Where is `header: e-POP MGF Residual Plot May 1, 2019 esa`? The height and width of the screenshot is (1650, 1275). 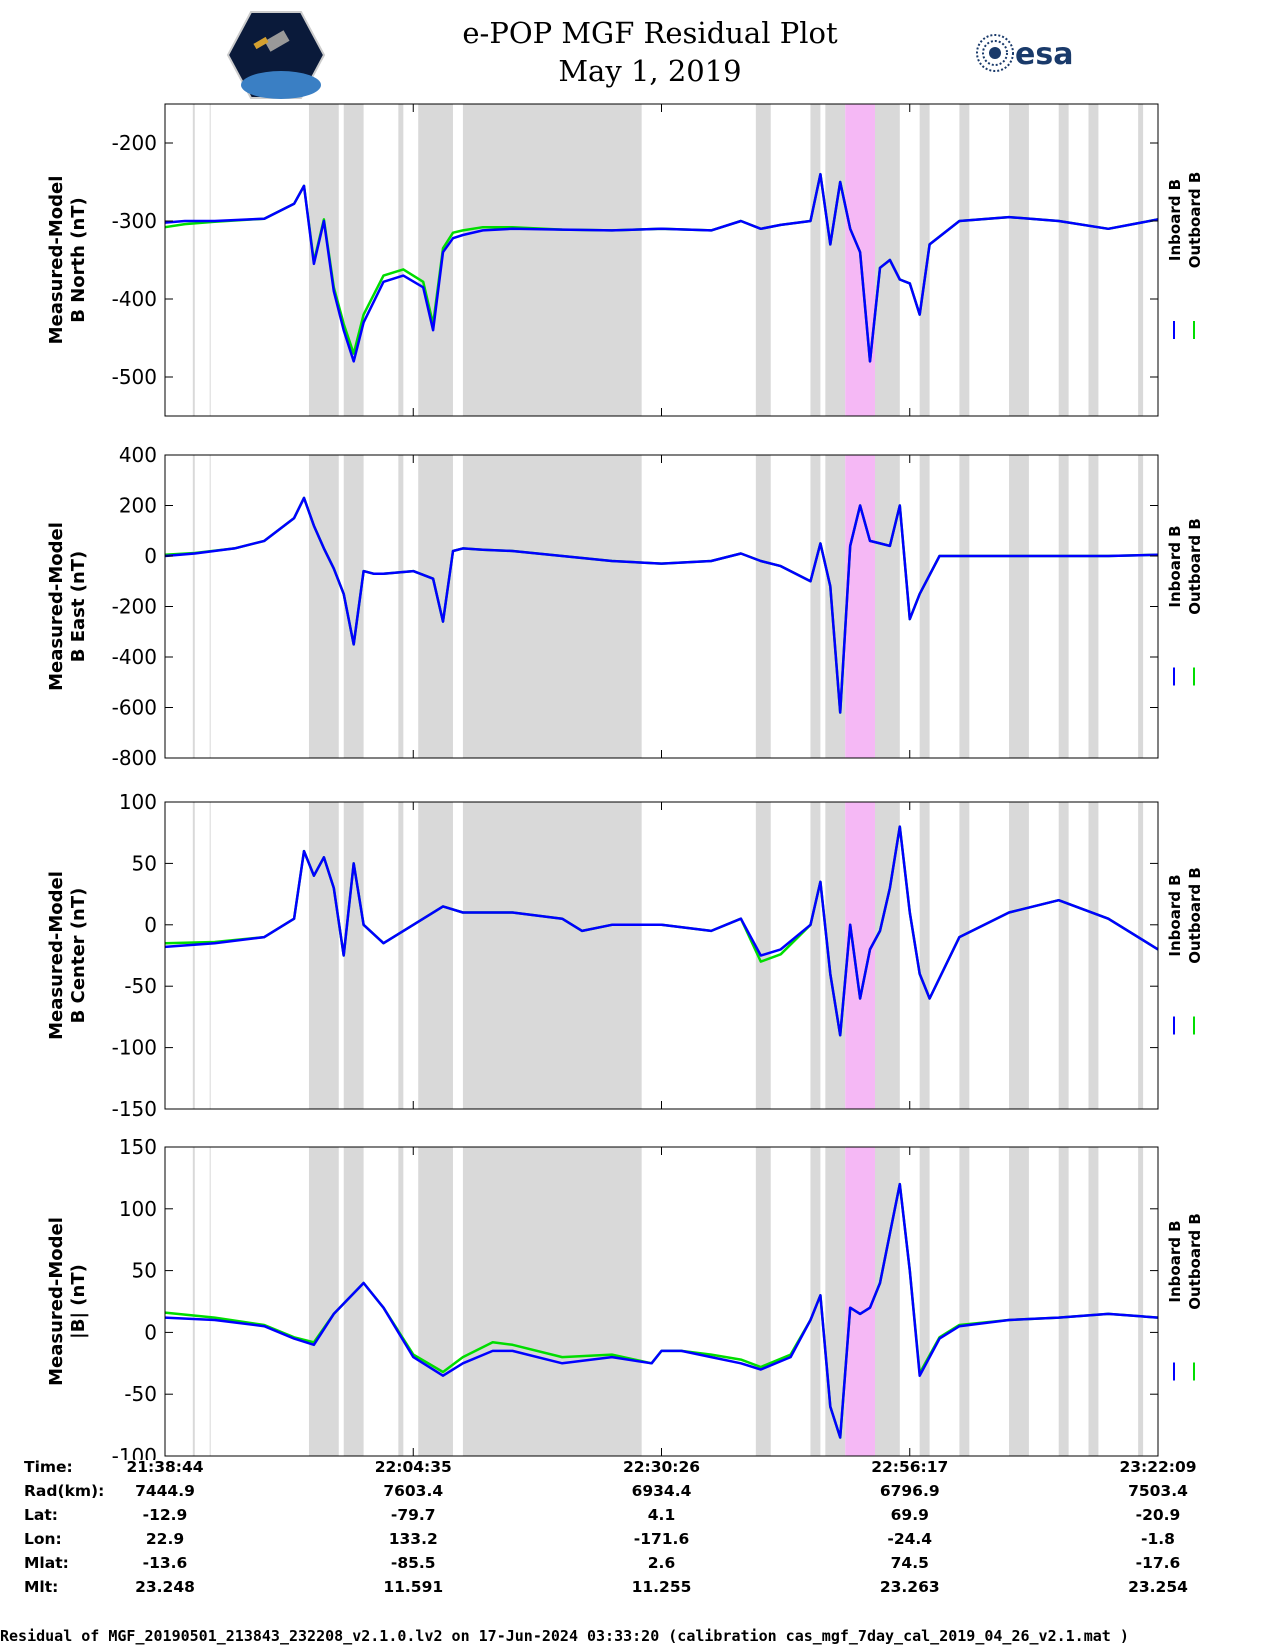
header: e-POP MGF Residual Plot May 1, 2019 esa is located at coordinates (637, 50).